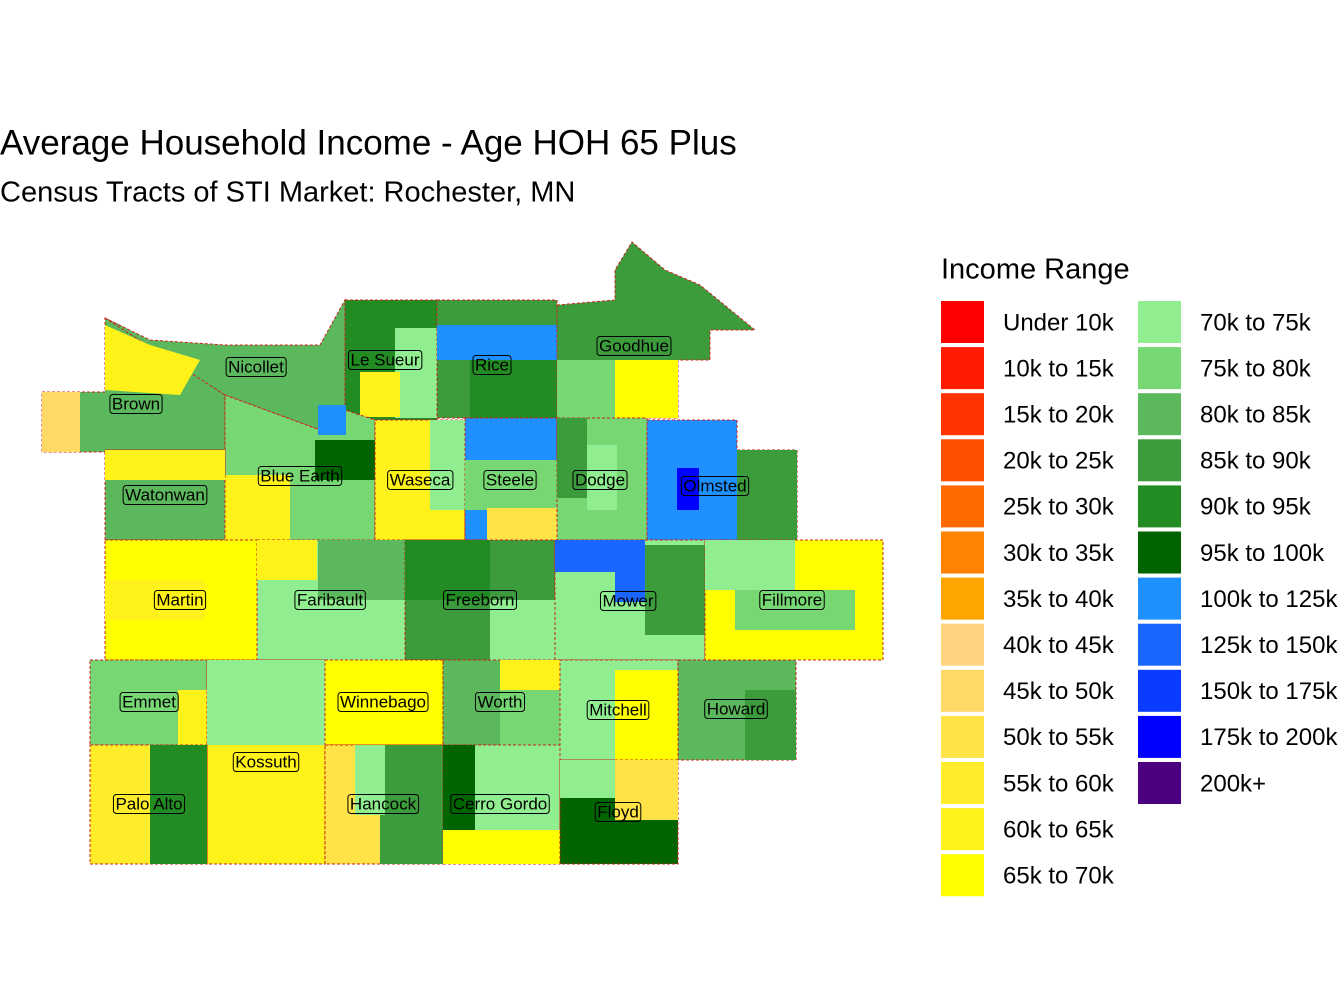 This screenshot has height=1008, width=1344. What do you see at coordinates (1059, 876) in the screenshot?
I see `legend-label: 65k to 70k` at bounding box center [1059, 876].